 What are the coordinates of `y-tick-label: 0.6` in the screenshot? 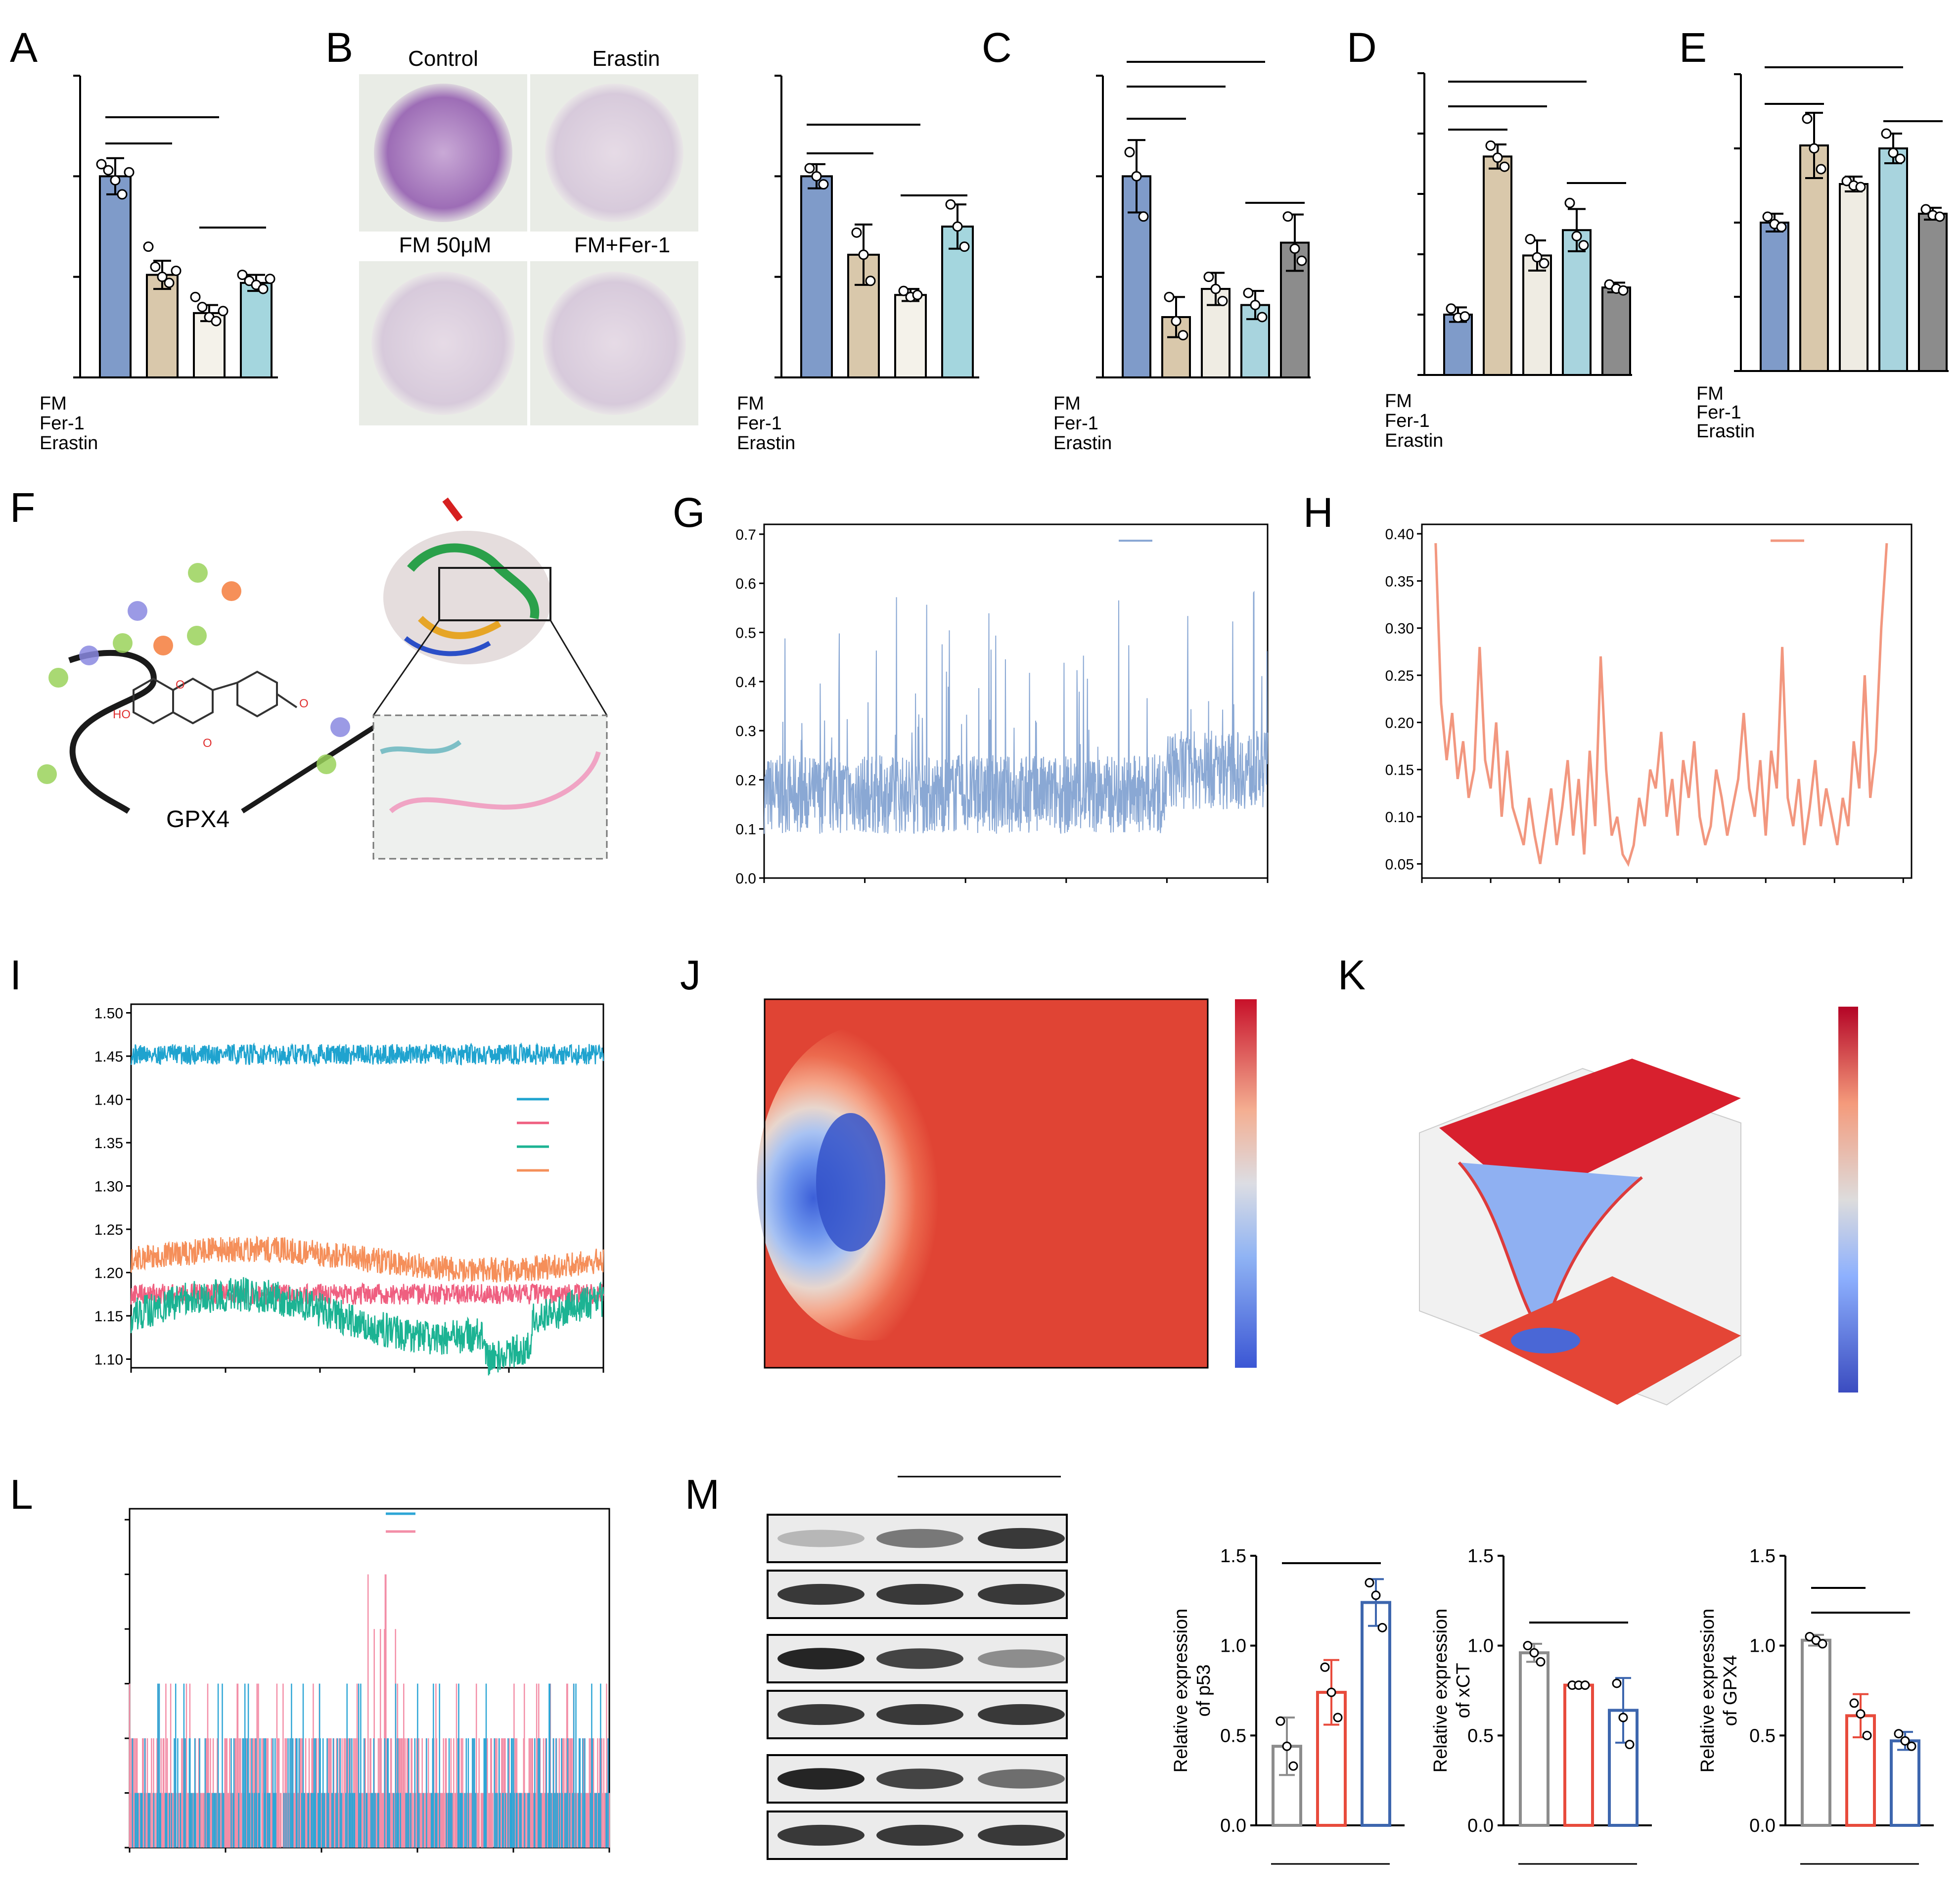 It's located at (745, 584).